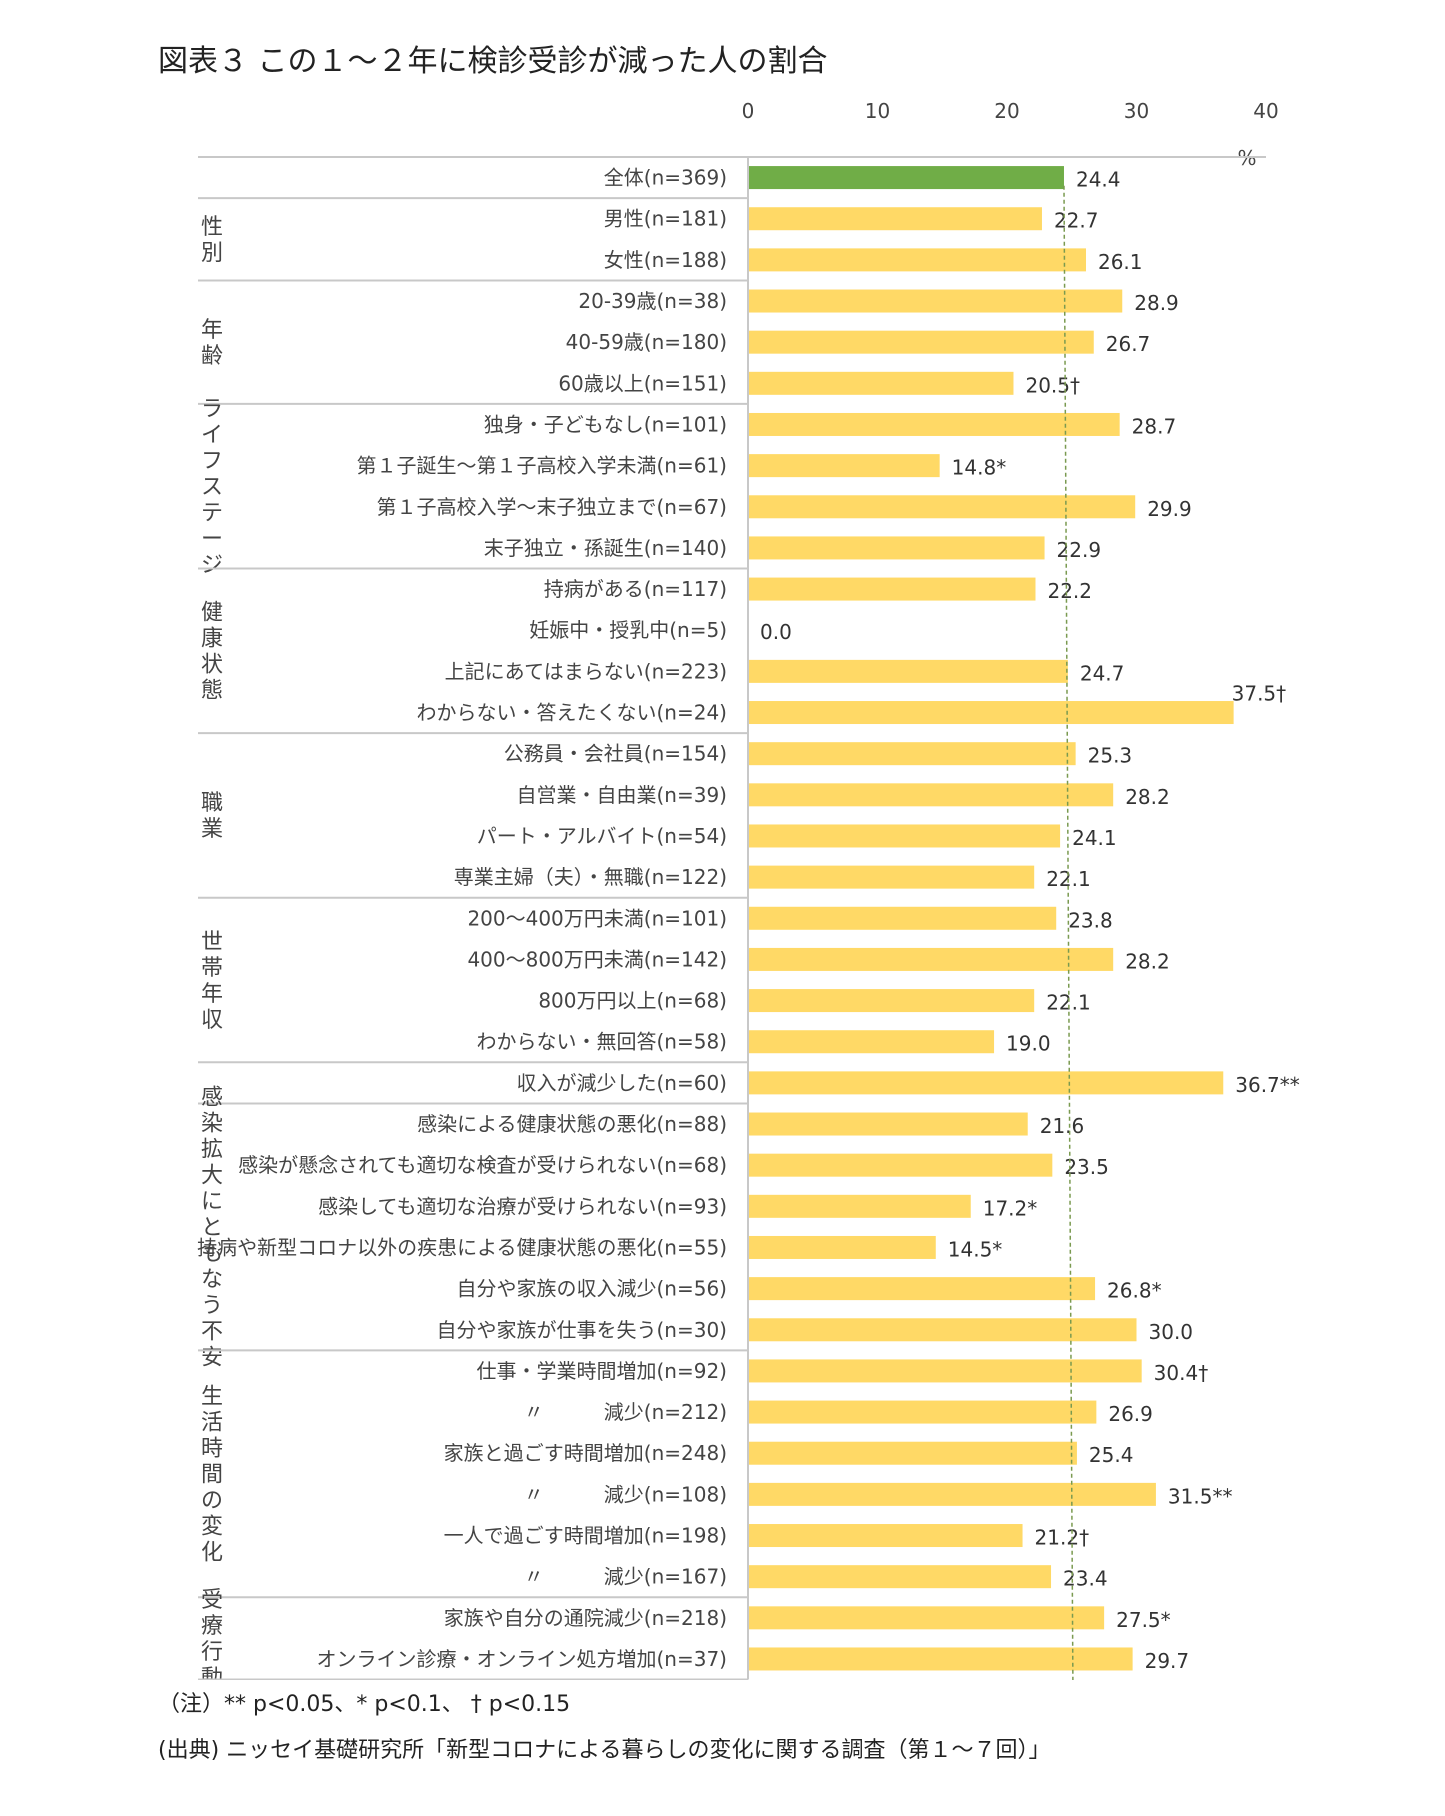  I want to click on data-label: 23.4, so click(1085, 1579).